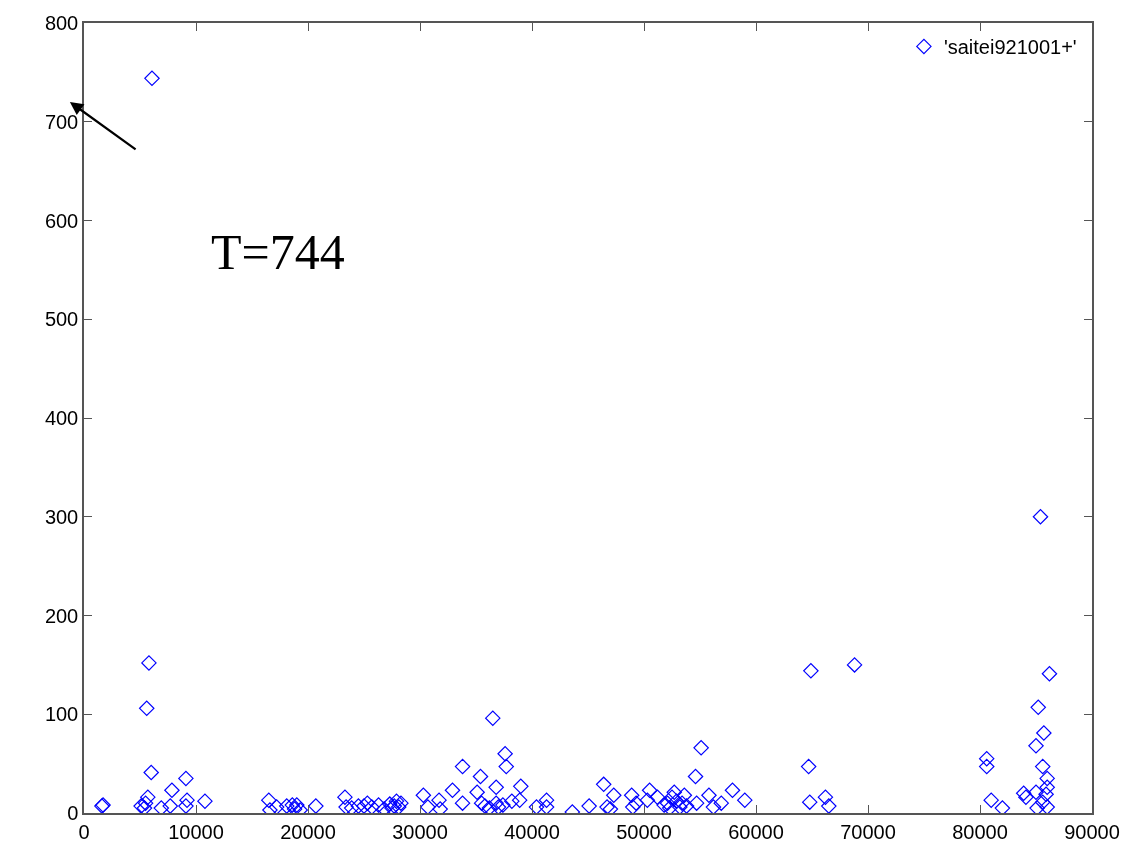  I want to click on y-tick-label: 700, so click(61, 121).